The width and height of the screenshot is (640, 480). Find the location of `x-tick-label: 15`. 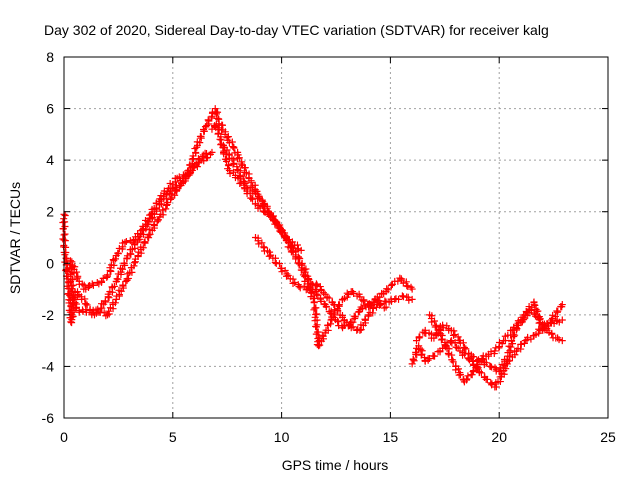

x-tick-label: 15 is located at coordinates (391, 437).